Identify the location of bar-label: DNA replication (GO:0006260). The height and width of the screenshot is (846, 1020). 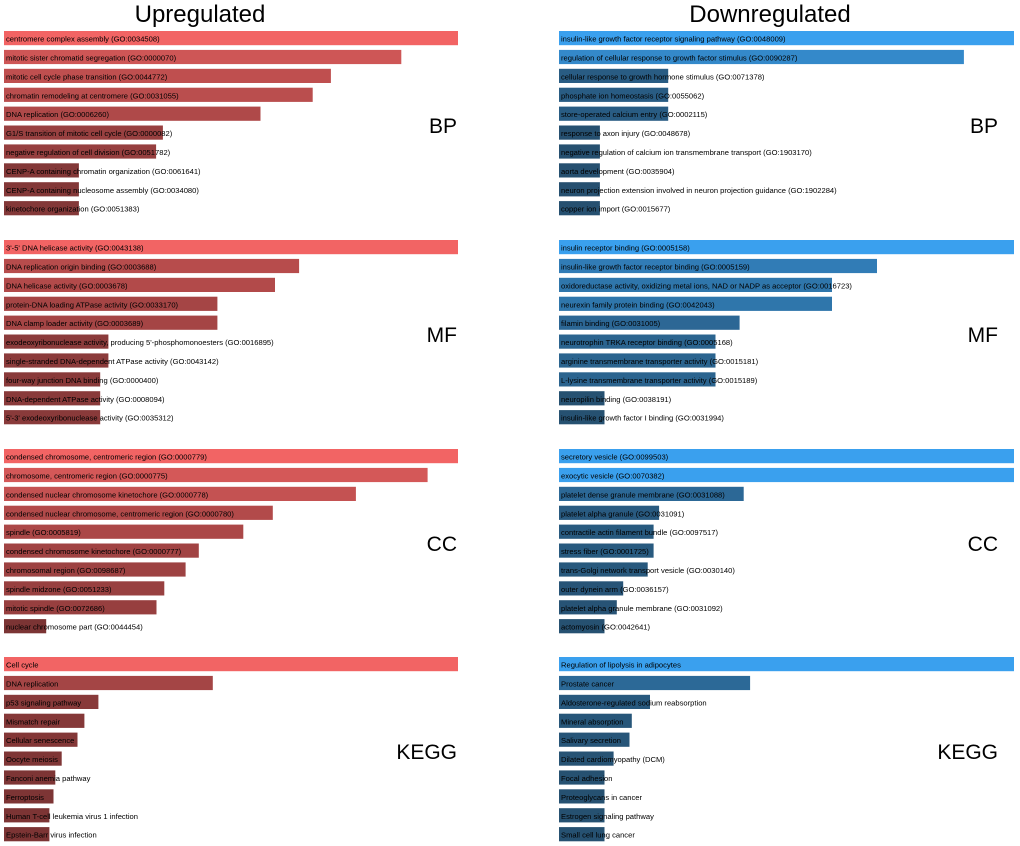
(57, 114).